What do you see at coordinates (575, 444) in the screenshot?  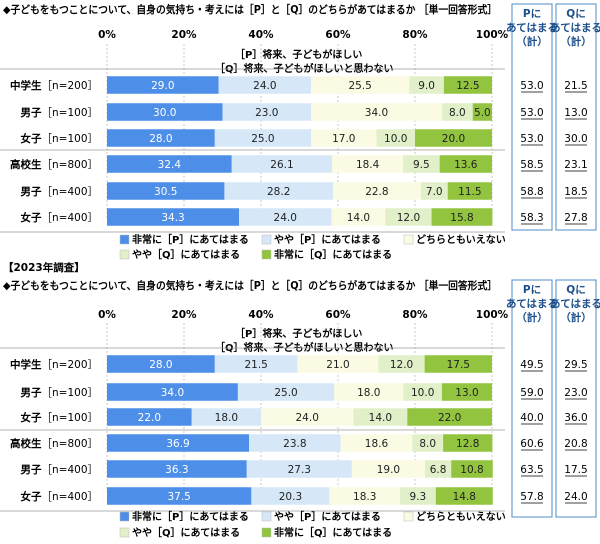 I see `q-total-value: 20.8` at bounding box center [575, 444].